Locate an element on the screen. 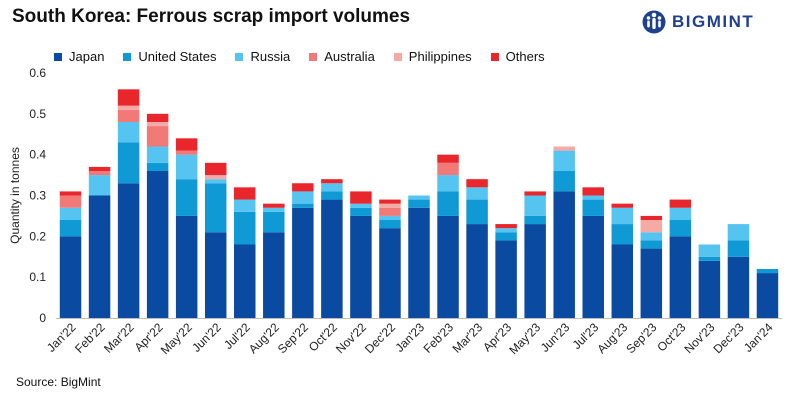 The image size is (790, 401). legend-label: Russia is located at coordinates (270, 56).